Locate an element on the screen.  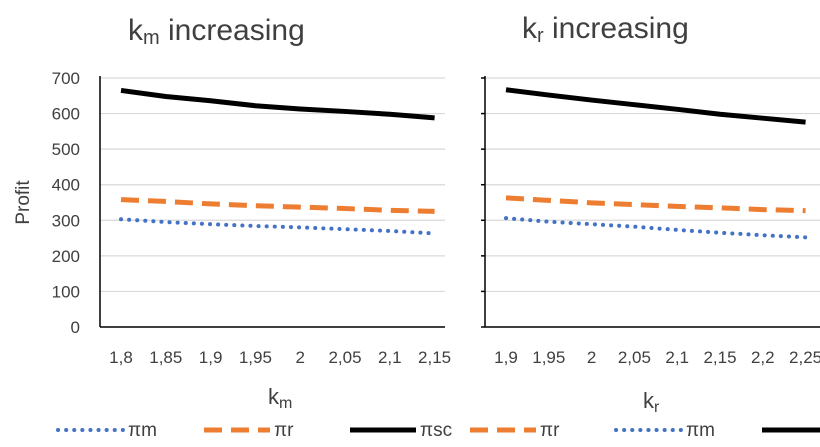
chart-title: km increasing is located at coordinates (216, 31).